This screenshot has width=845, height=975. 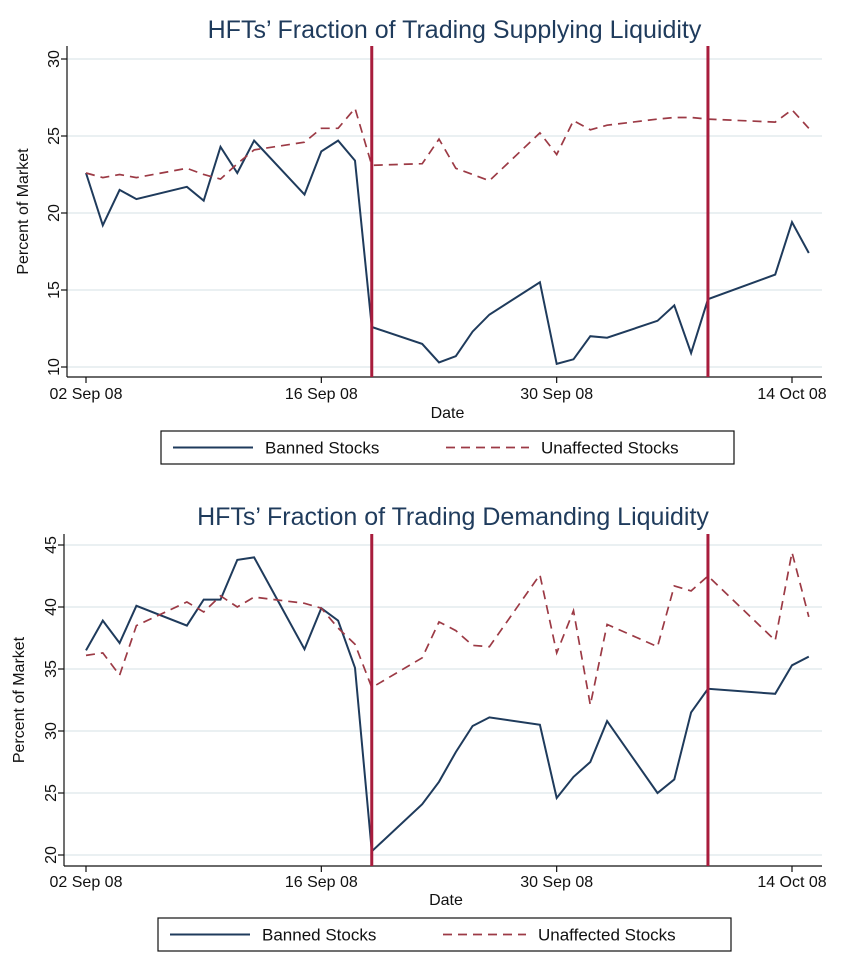 What do you see at coordinates (51, 545) in the screenshot?
I see `y-tick-label: 45` at bounding box center [51, 545].